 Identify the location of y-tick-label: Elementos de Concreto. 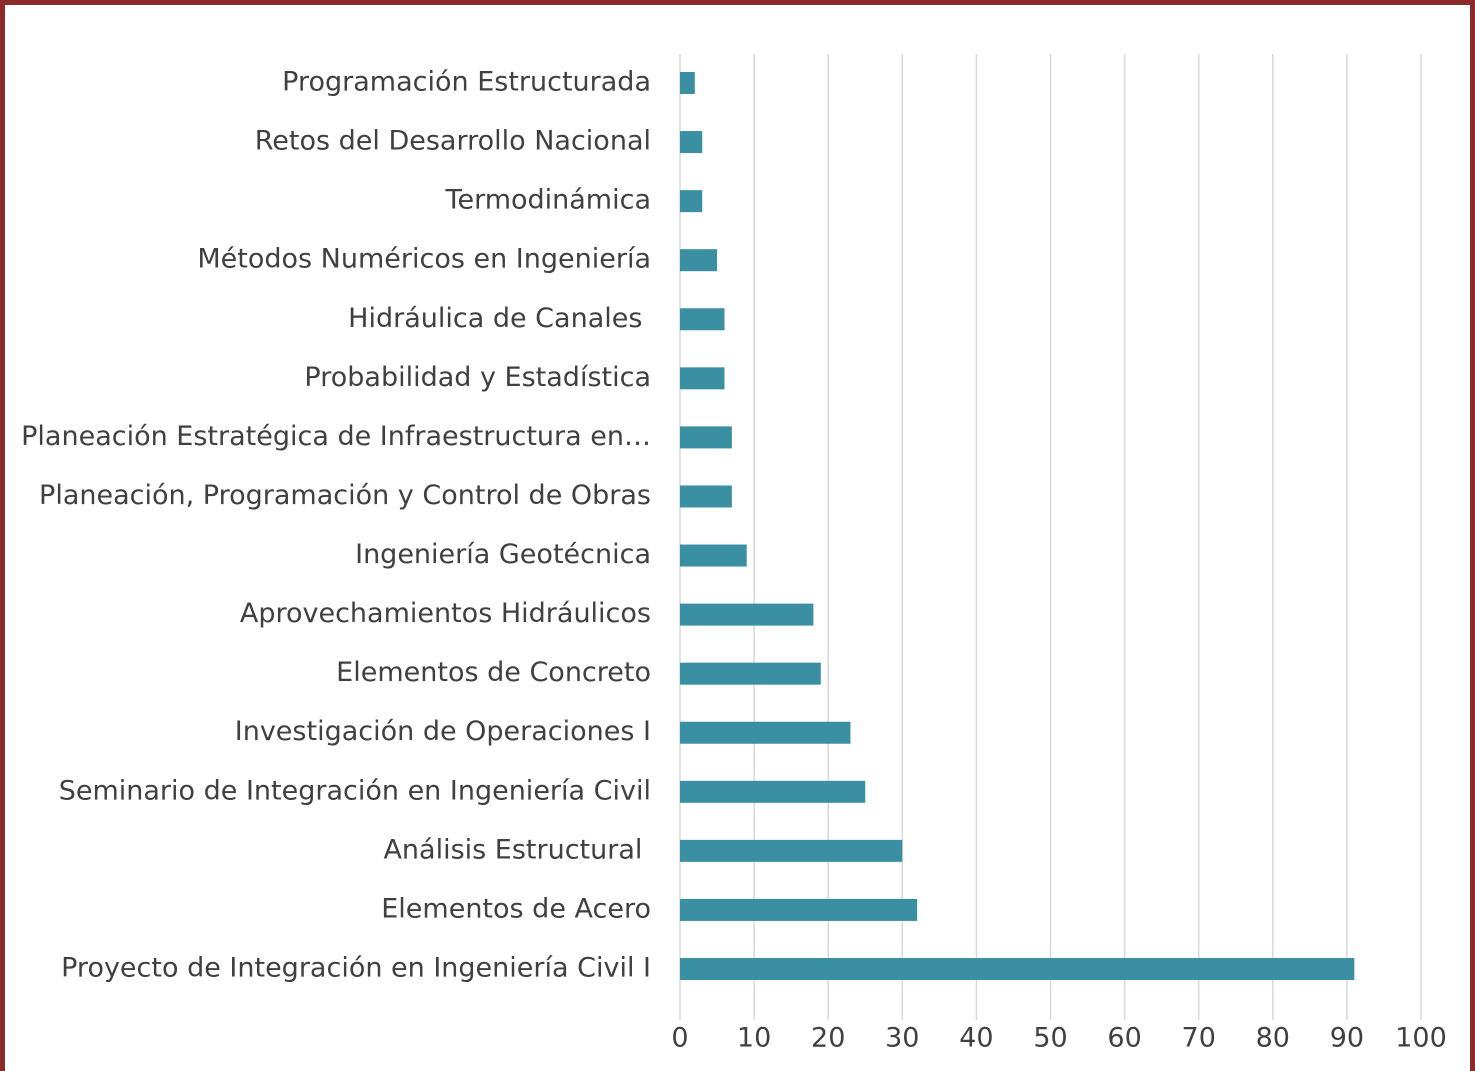
(493, 672).